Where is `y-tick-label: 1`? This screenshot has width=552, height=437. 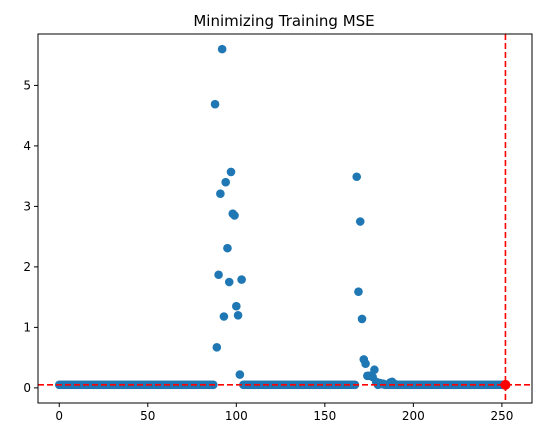 y-tick-label: 1 is located at coordinates (27, 327).